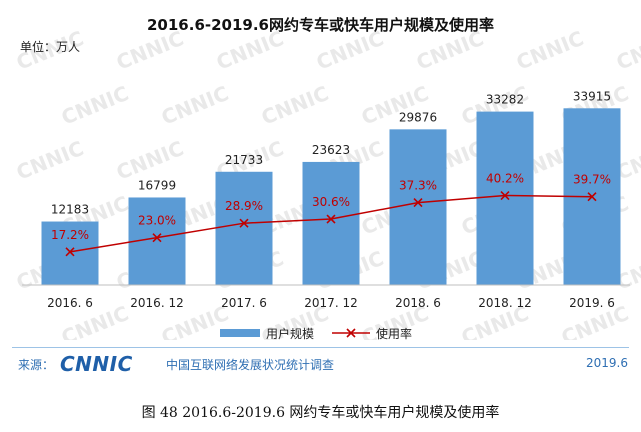 This screenshot has width=641, height=432. What do you see at coordinates (157, 185) in the screenshot?
I see `bar-value-label-2: 16799` at bounding box center [157, 185].